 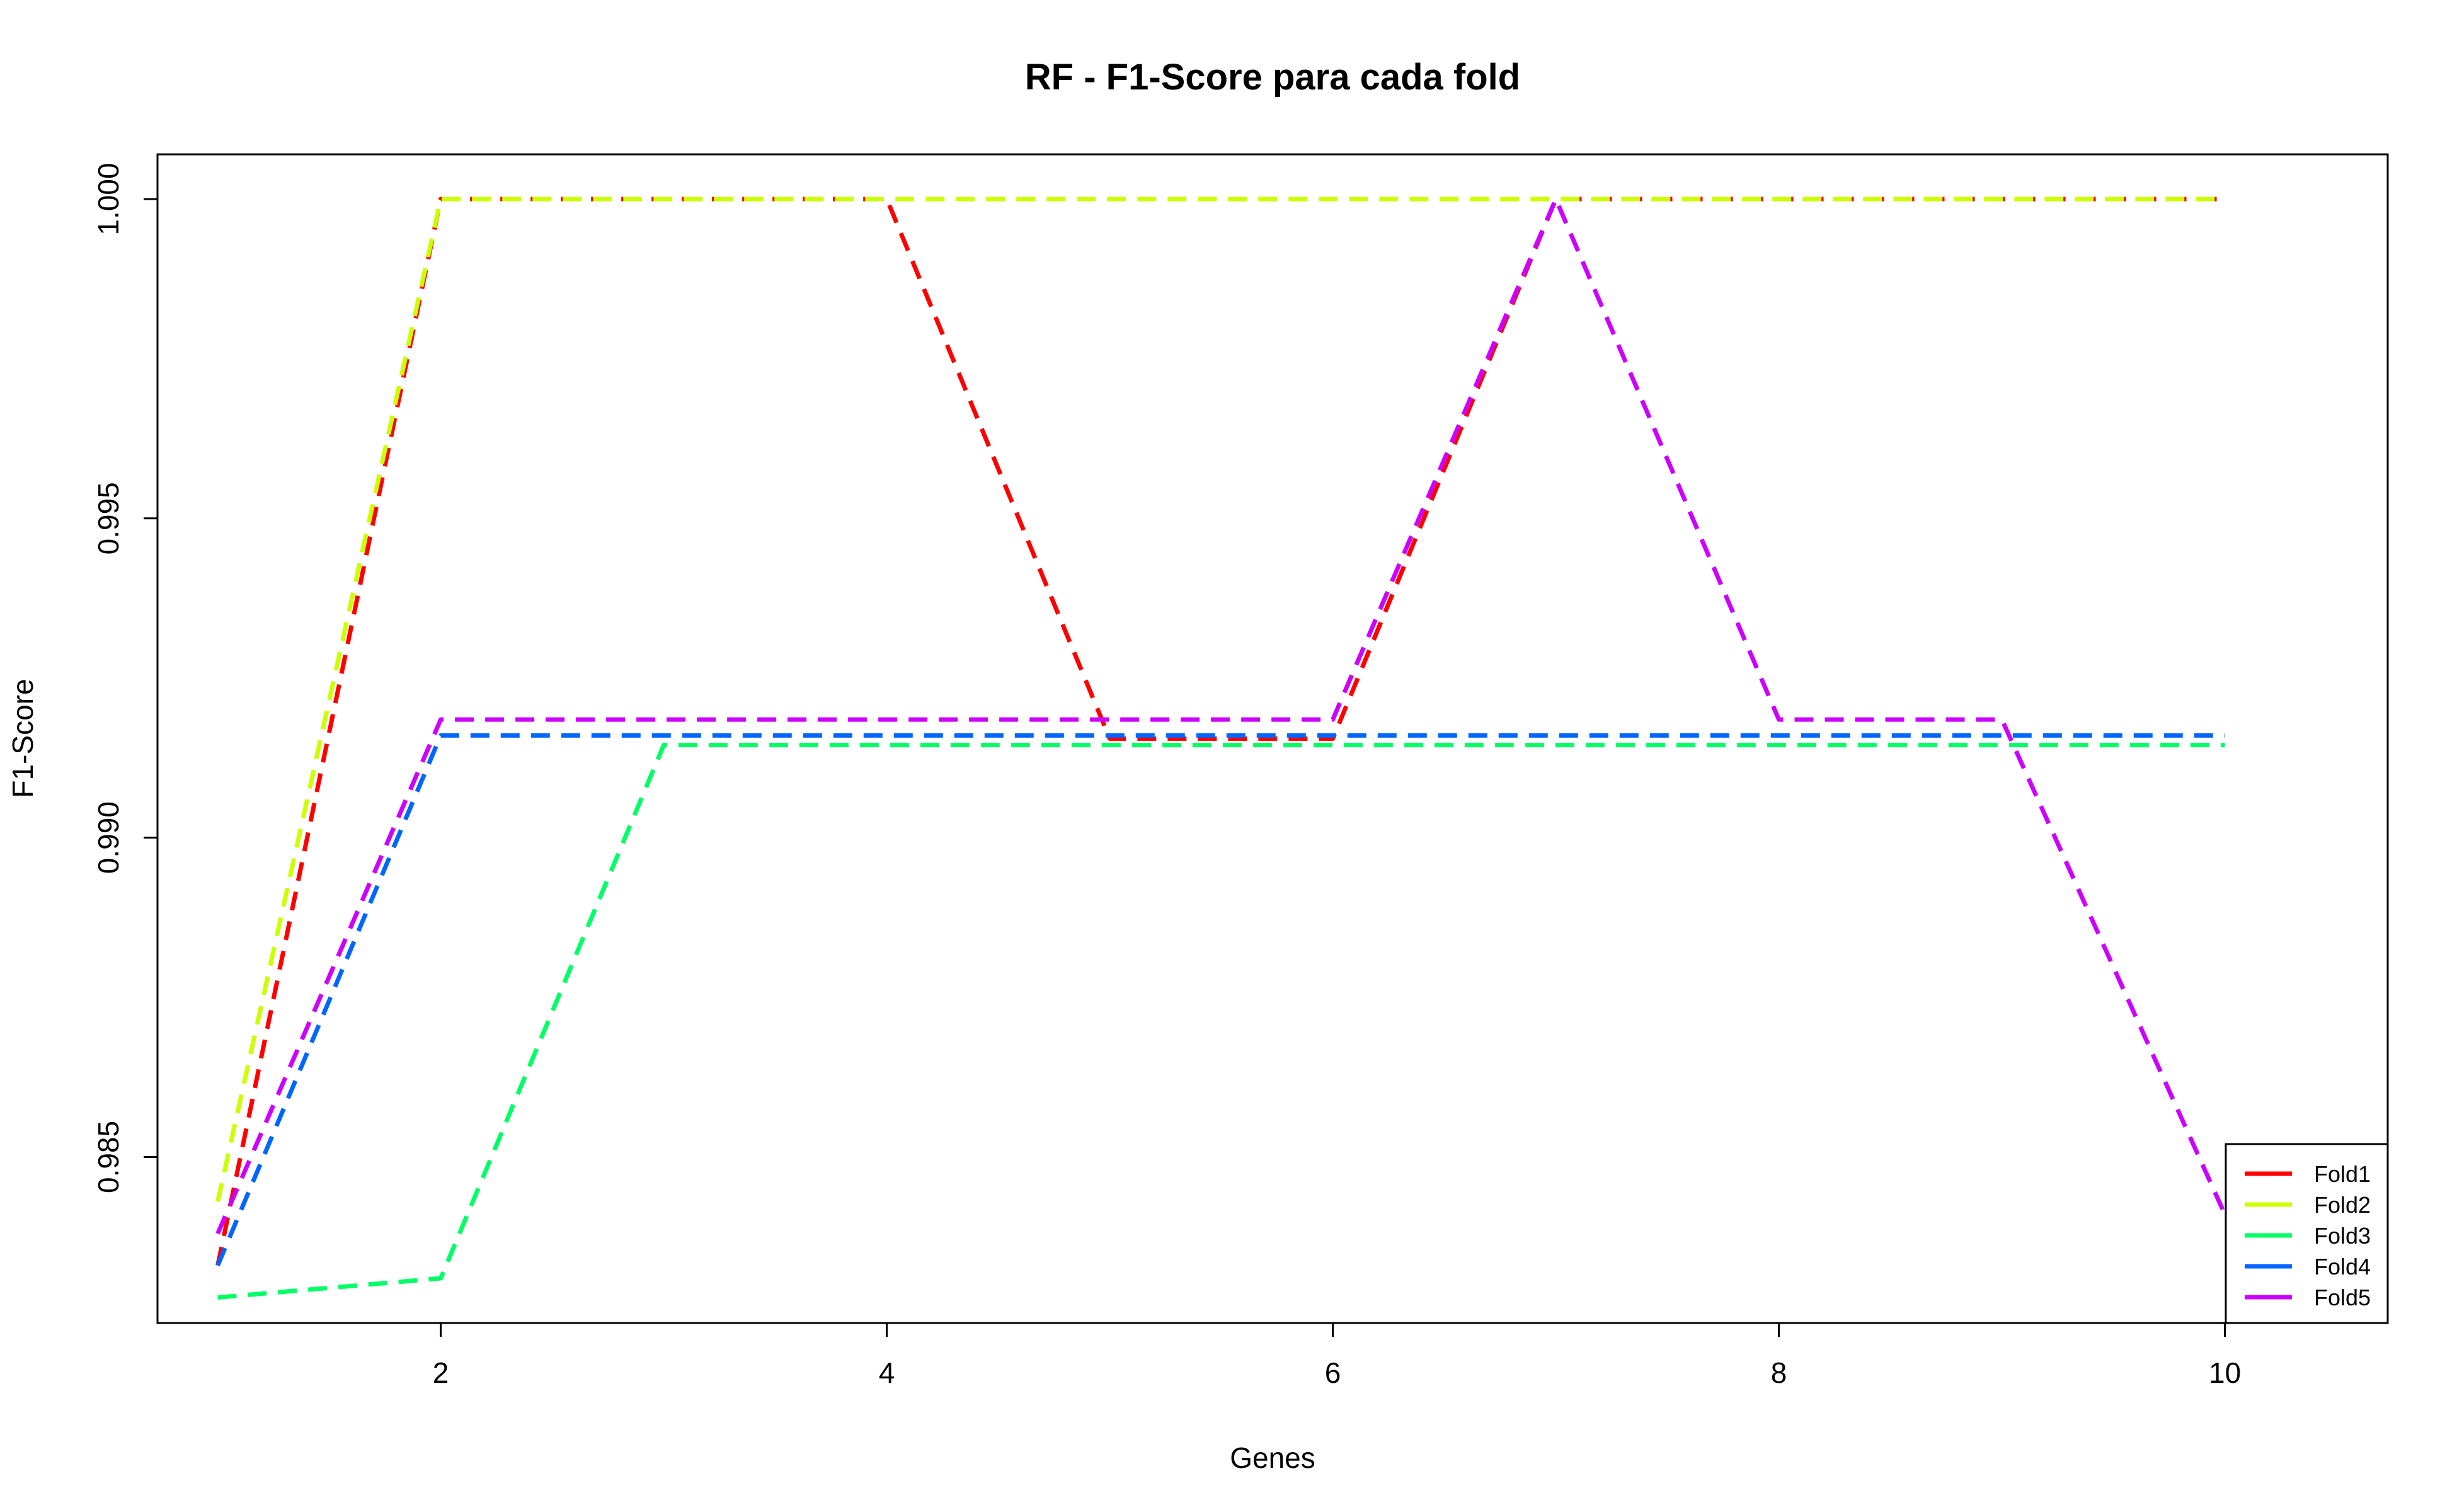 I want to click on x-tick-label: 2, so click(x=441, y=1372).